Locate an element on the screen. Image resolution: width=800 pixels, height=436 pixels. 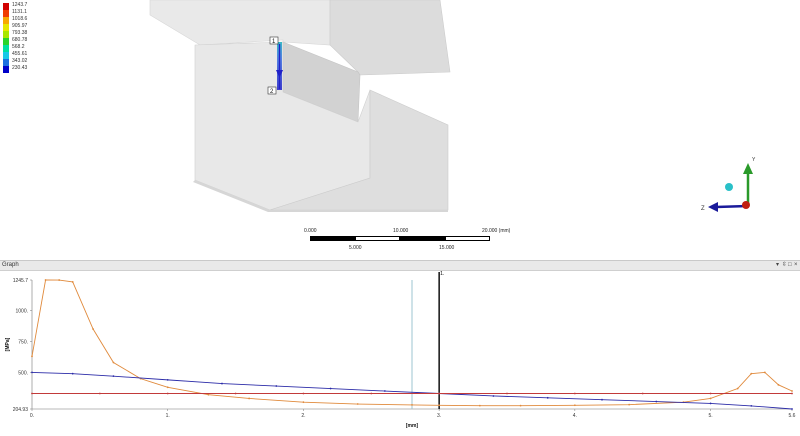
legend-entry: 568.2 is located at coordinates (14, 48).